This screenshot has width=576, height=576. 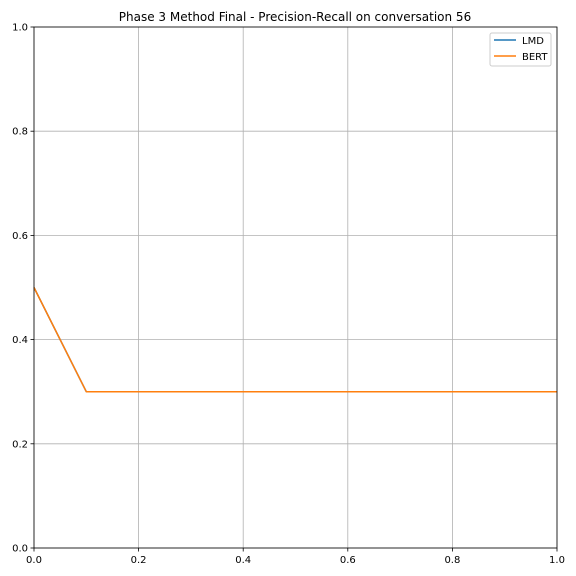 I want to click on y-tick-label: 1.0, so click(x=20, y=28).